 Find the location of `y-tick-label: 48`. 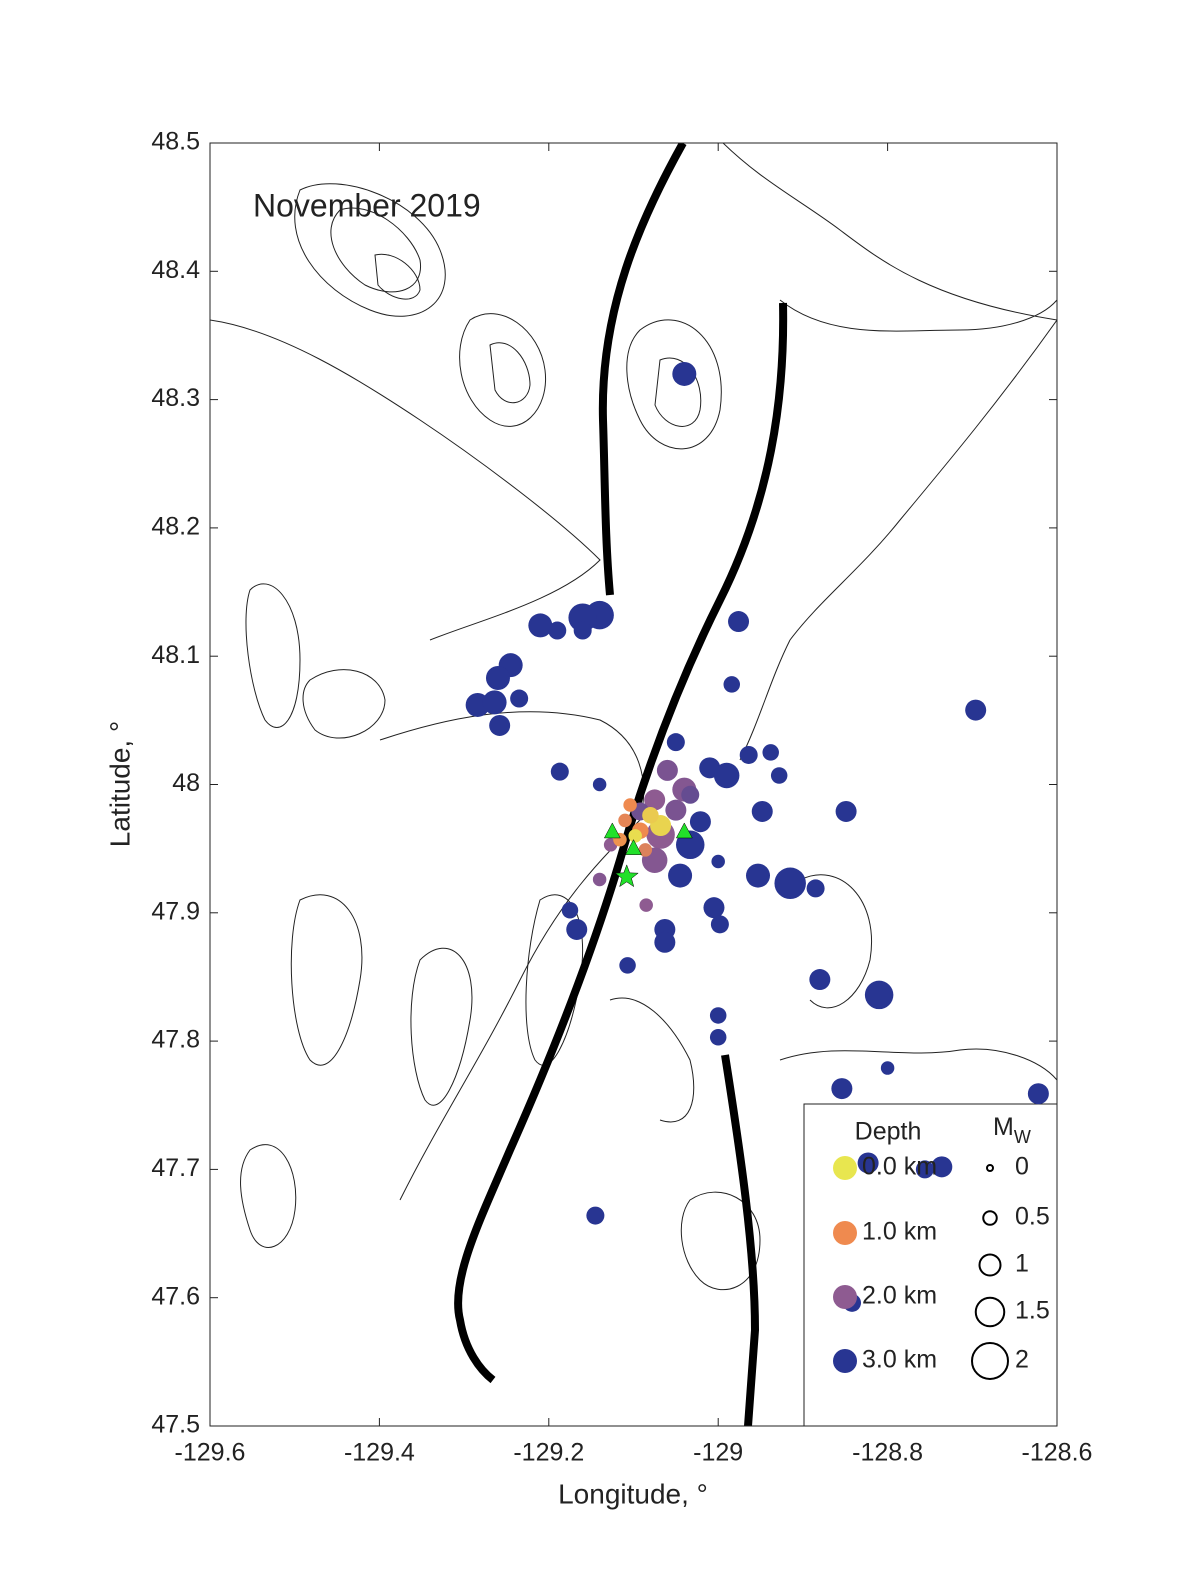

y-tick-label: 48 is located at coordinates (186, 783).